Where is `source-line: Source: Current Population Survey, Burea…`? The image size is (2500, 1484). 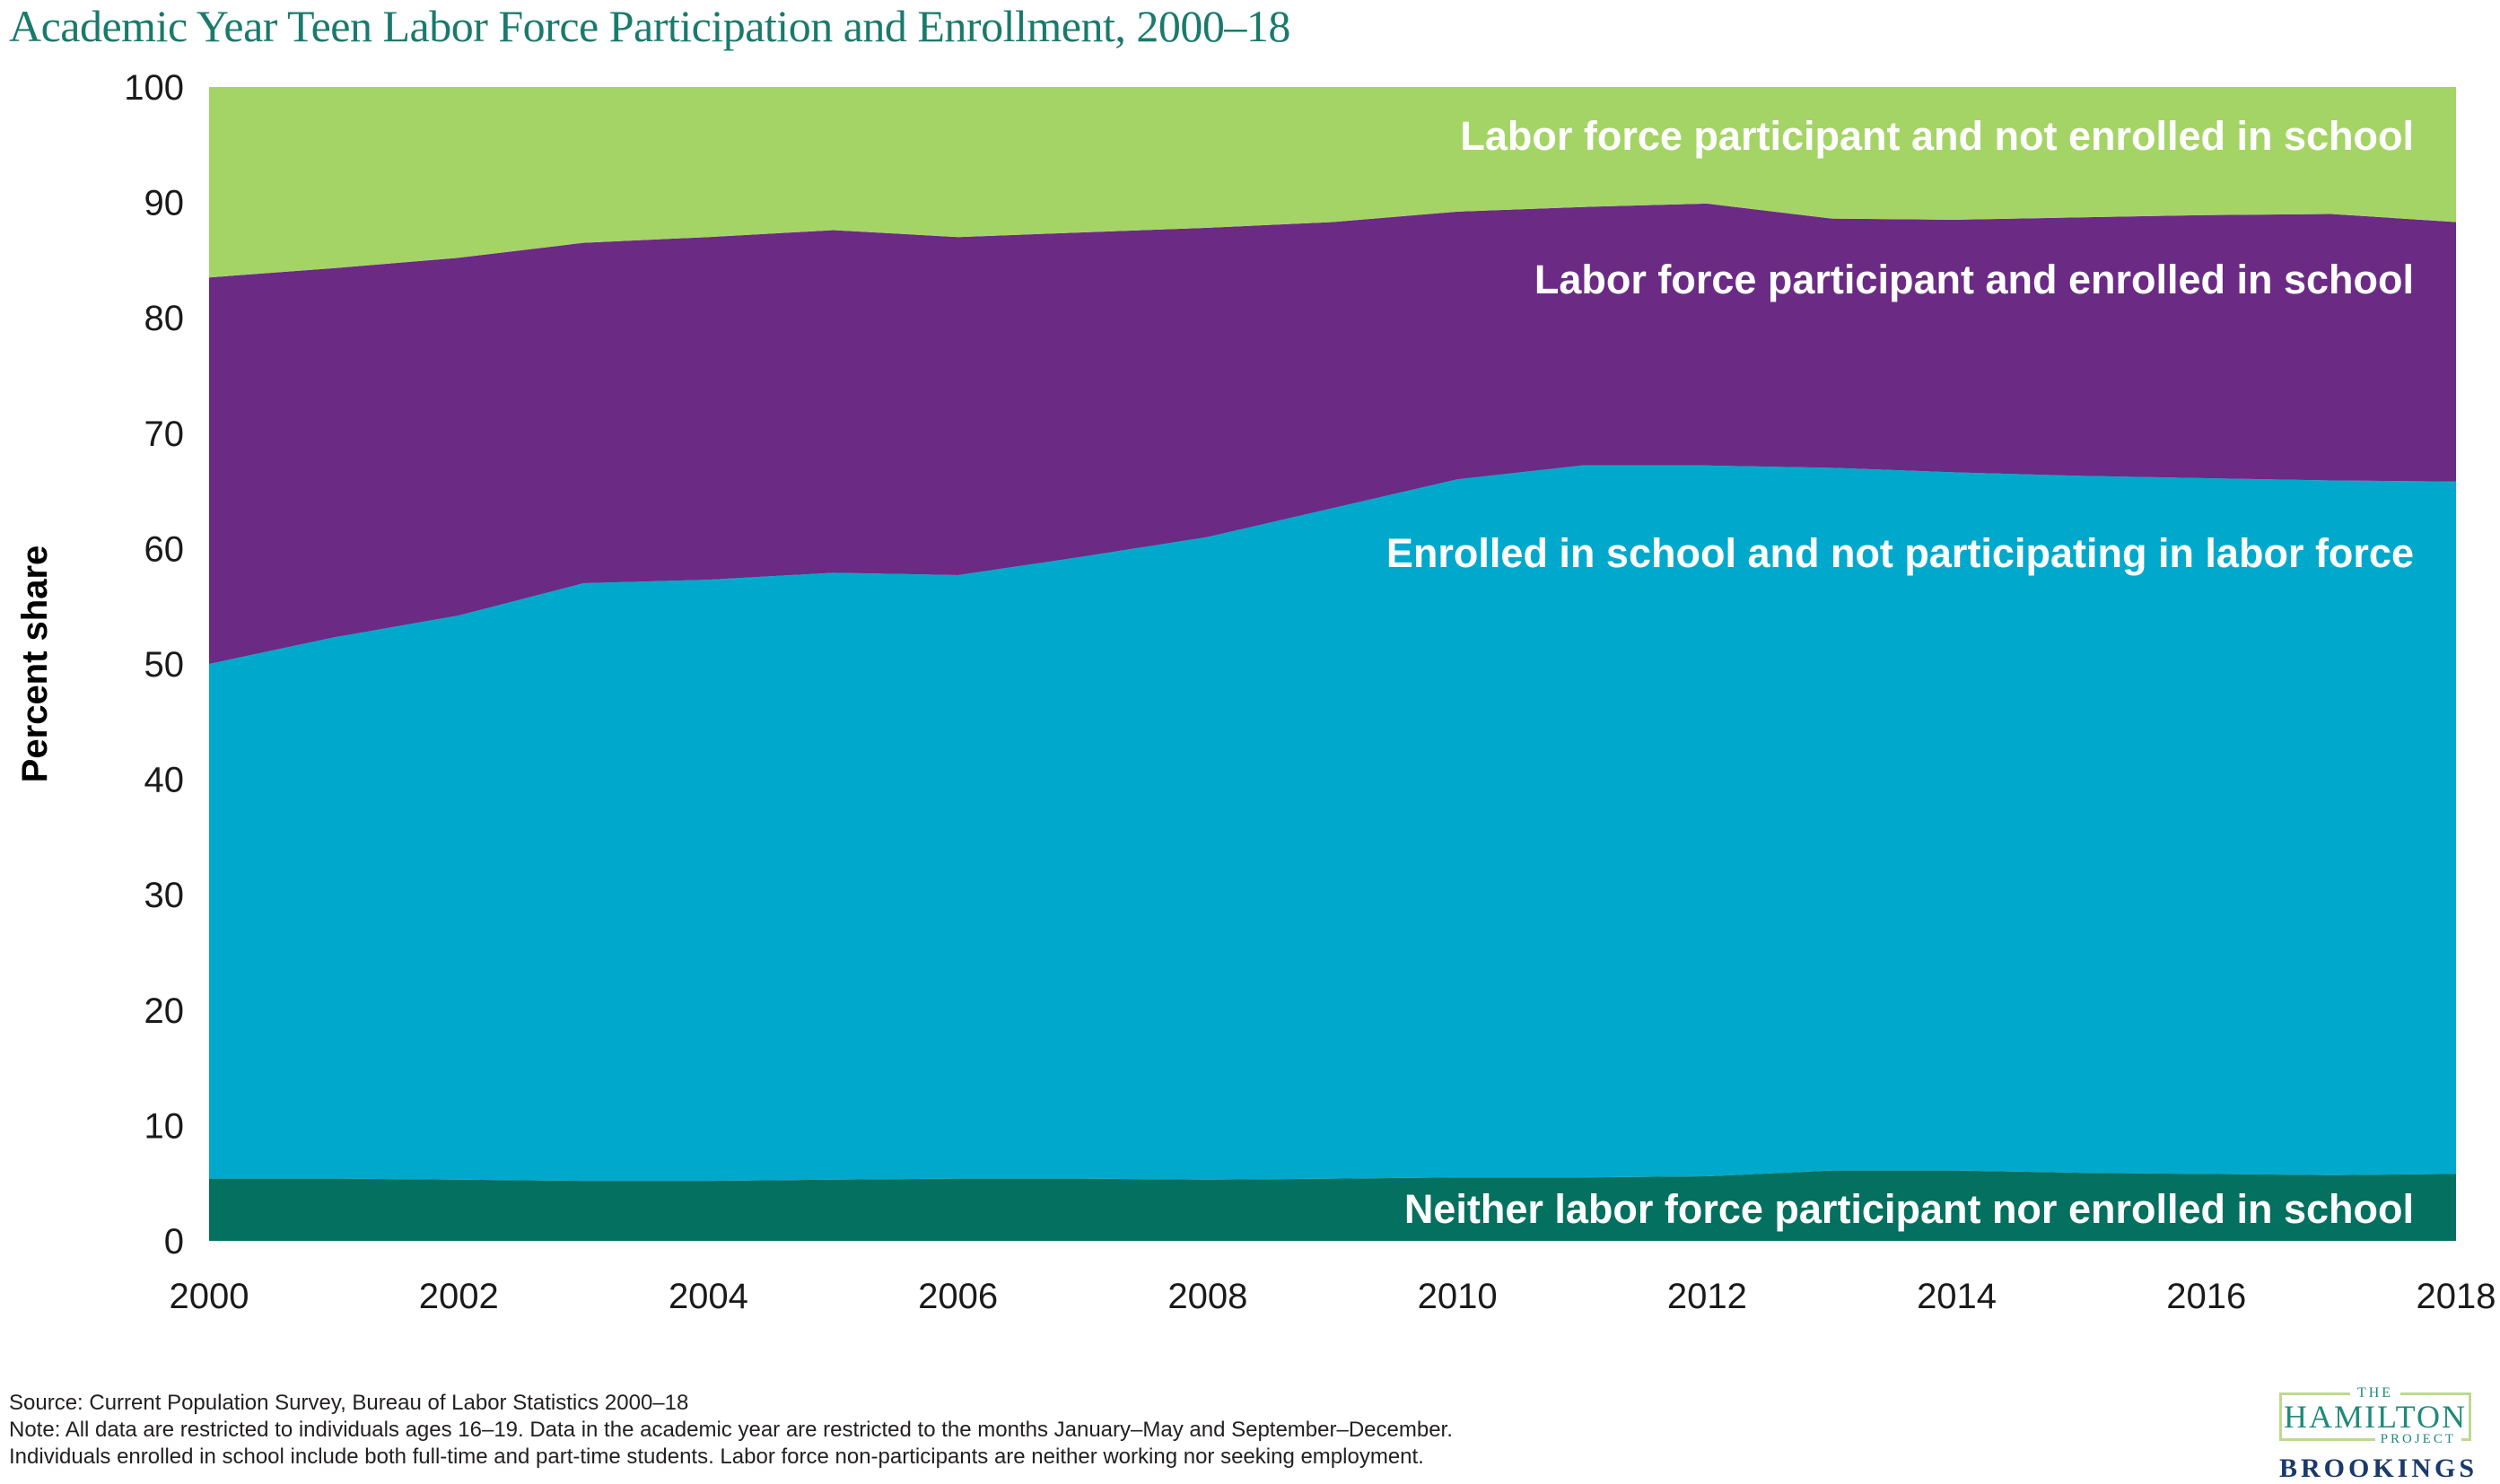
source-line: Source: Current Population Survey, Burea… is located at coordinates (349, 1403).